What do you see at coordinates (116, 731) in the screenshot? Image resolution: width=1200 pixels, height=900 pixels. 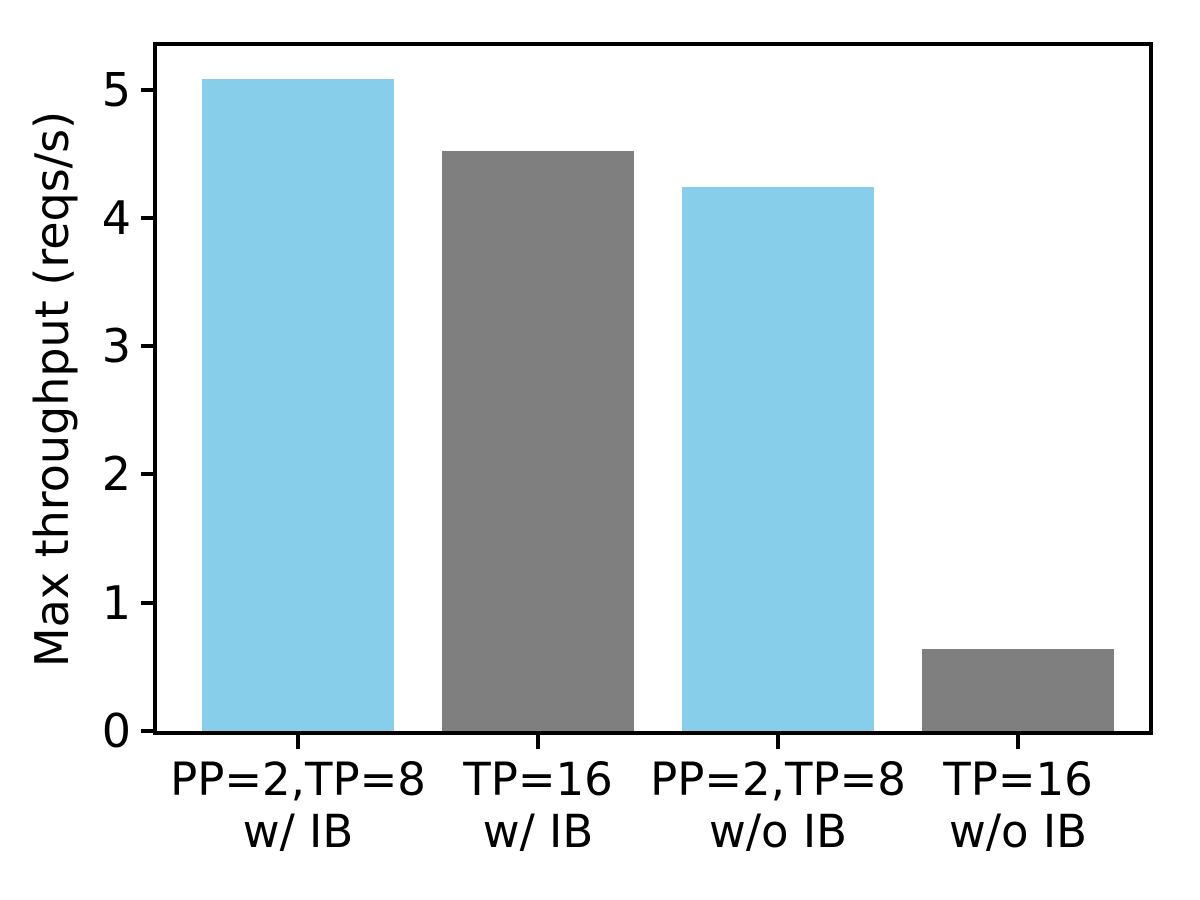 I see `y-tick-label: 0` at bounding box center [116, 731].